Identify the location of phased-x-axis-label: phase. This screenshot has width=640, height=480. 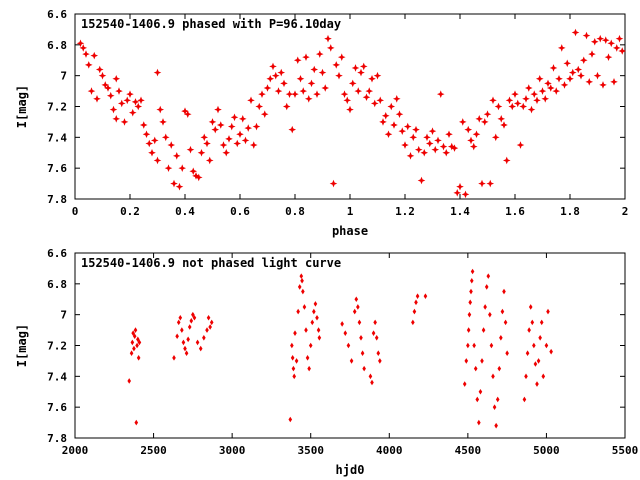
(350, 231).